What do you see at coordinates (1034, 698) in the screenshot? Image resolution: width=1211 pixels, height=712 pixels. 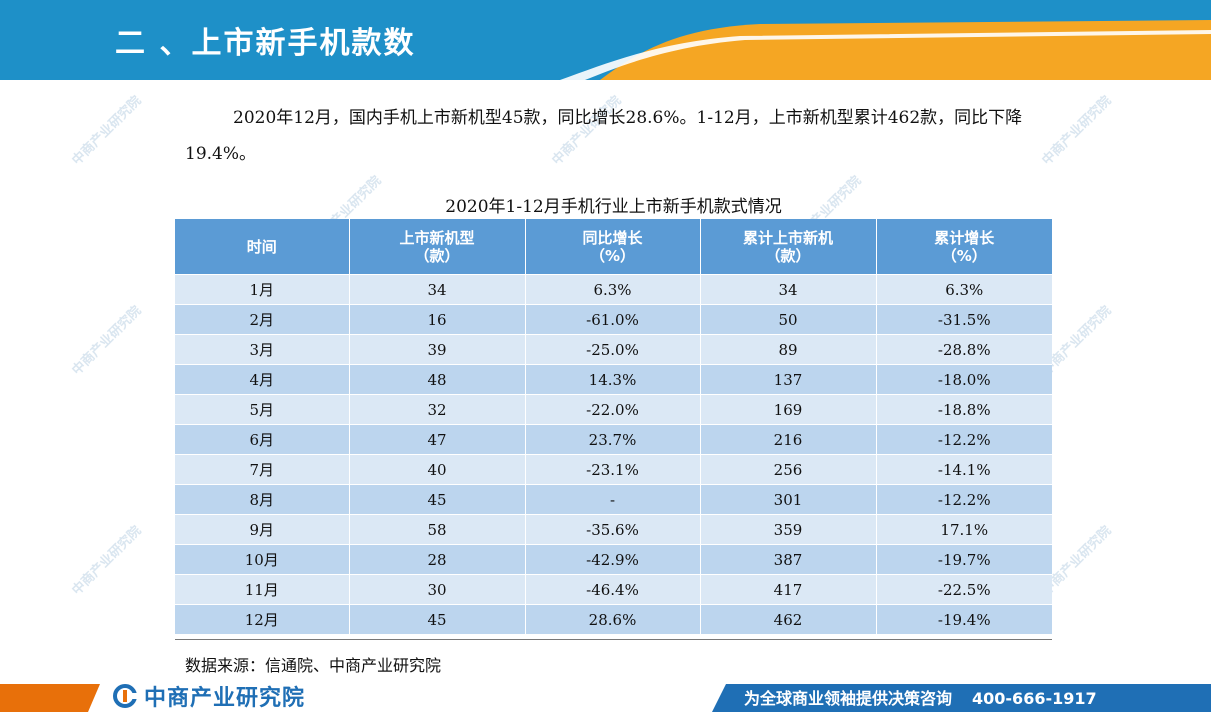 I see `footer-phone: 400-666-1917` at bounding box center [1034, 698].